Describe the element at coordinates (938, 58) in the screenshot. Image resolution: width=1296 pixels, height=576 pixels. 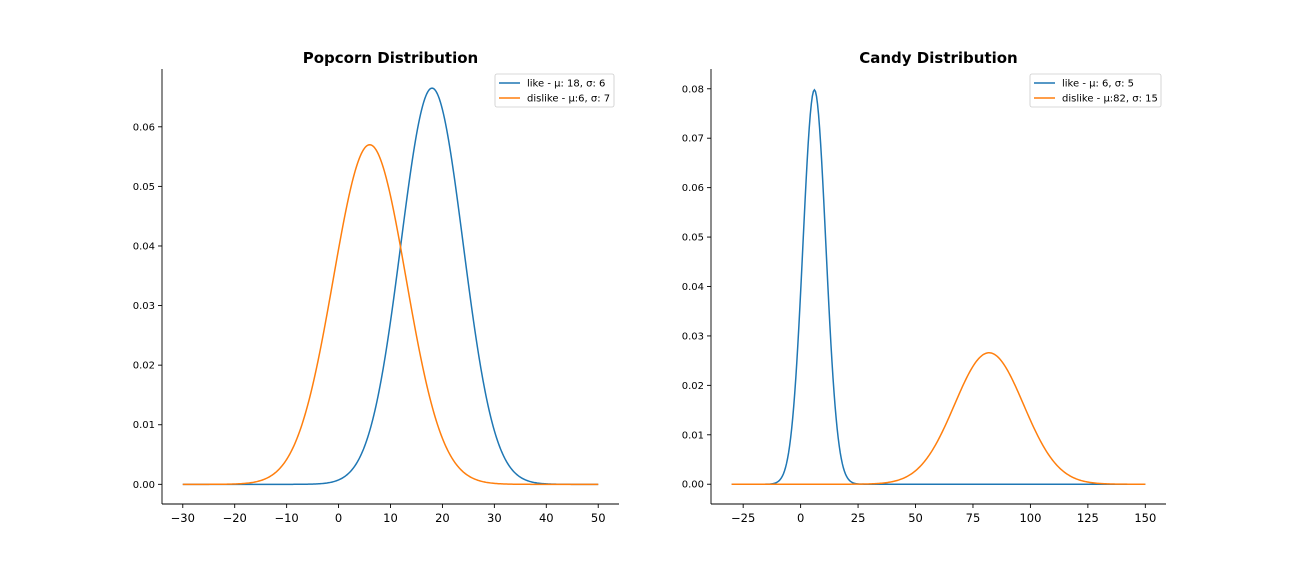
I see `chart-title: Candy Distribution` at that location.